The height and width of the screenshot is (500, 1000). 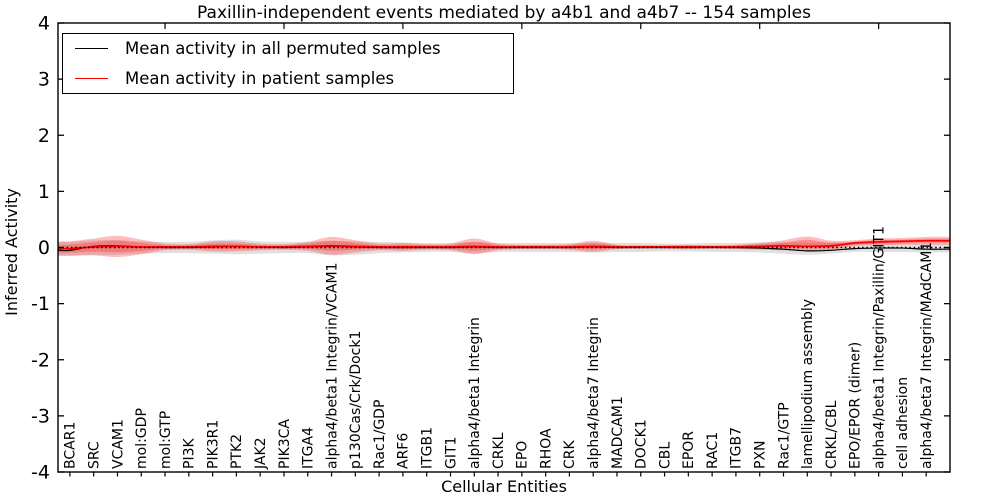 I want to click on x-tick-label: PTK2, so click(x=237, y=451).